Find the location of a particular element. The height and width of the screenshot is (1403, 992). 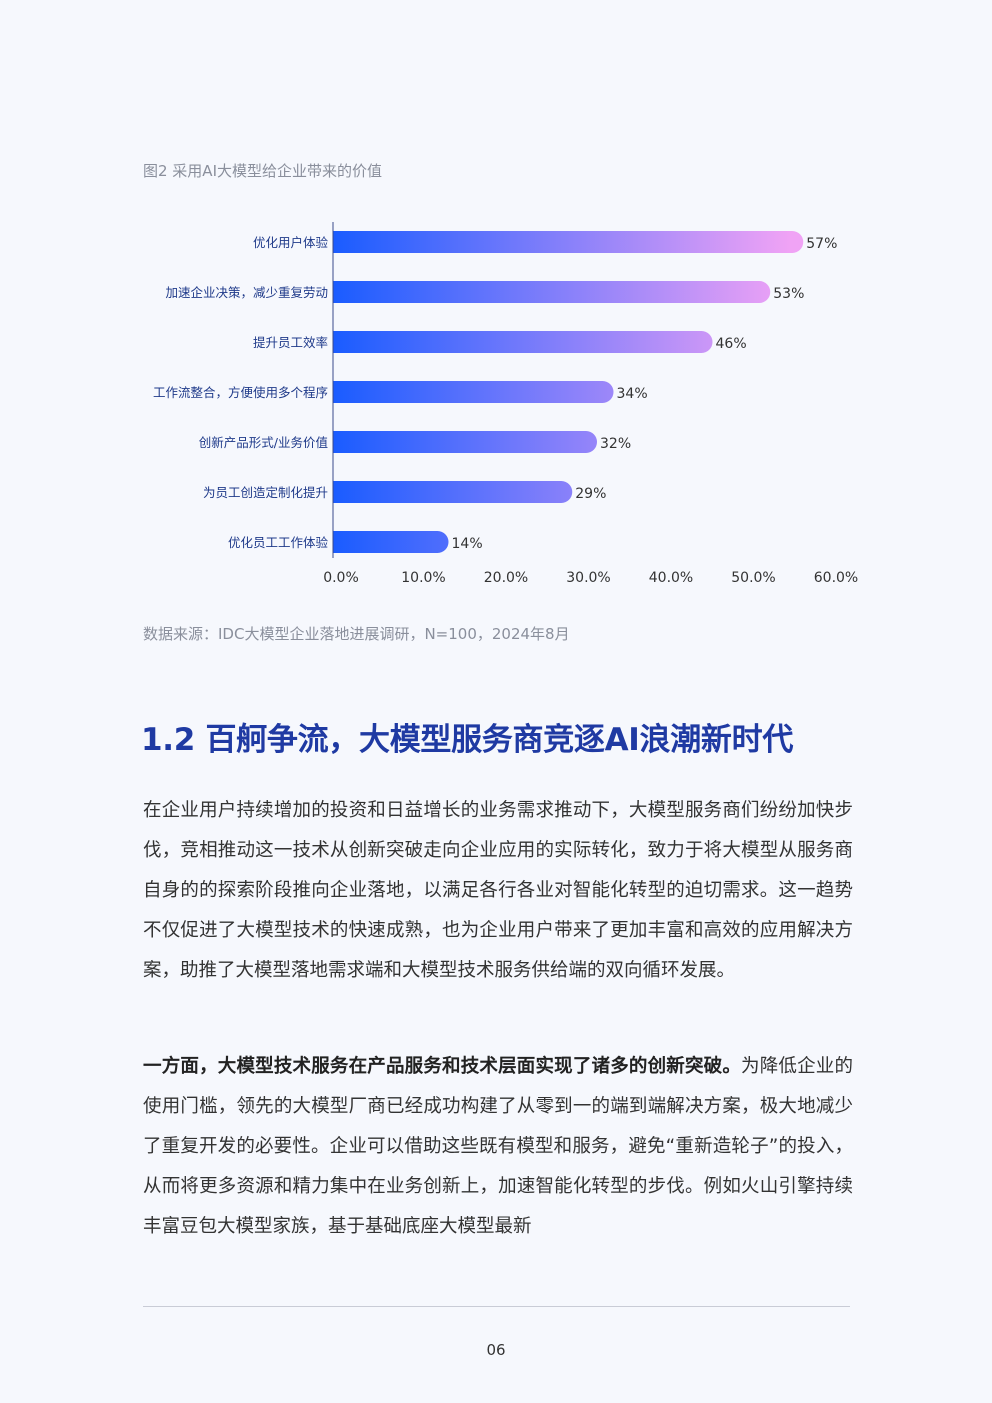

x-tick-label: 30.0% is located at coordinates (588, 578).